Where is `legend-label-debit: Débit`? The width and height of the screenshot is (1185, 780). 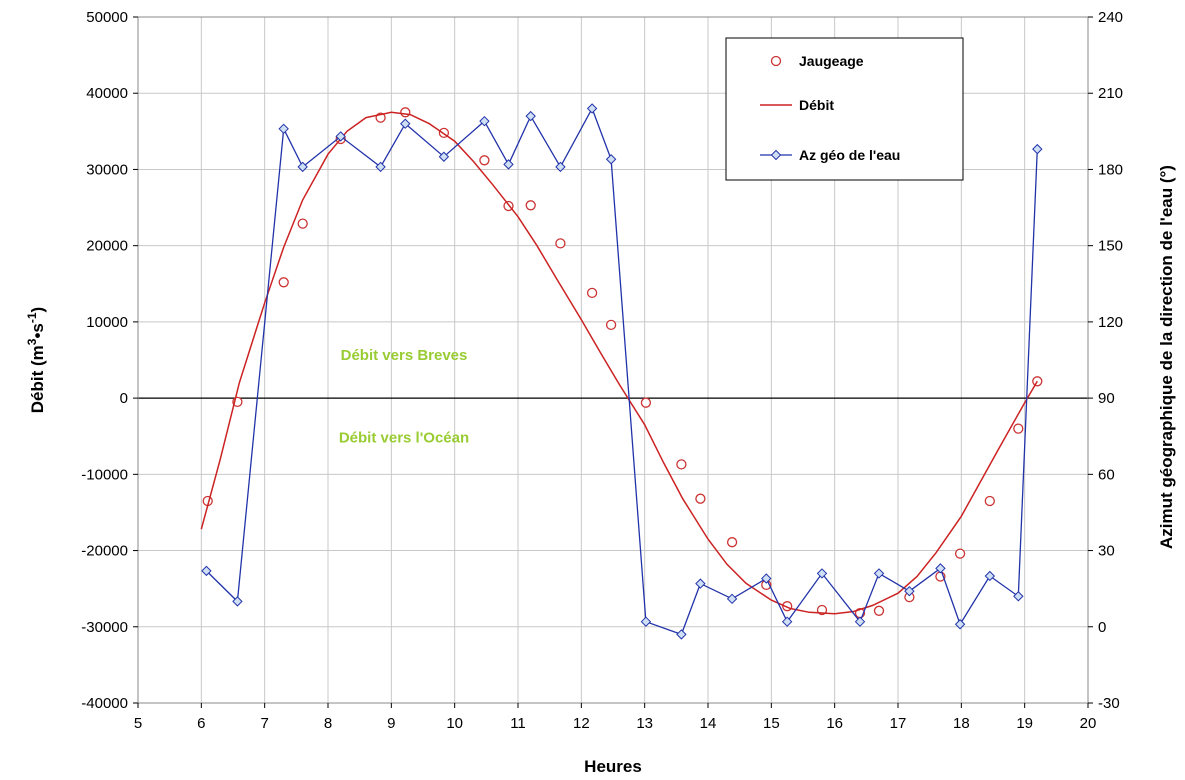
legend-label-debit: Débit is located at coordinates (816, 105).